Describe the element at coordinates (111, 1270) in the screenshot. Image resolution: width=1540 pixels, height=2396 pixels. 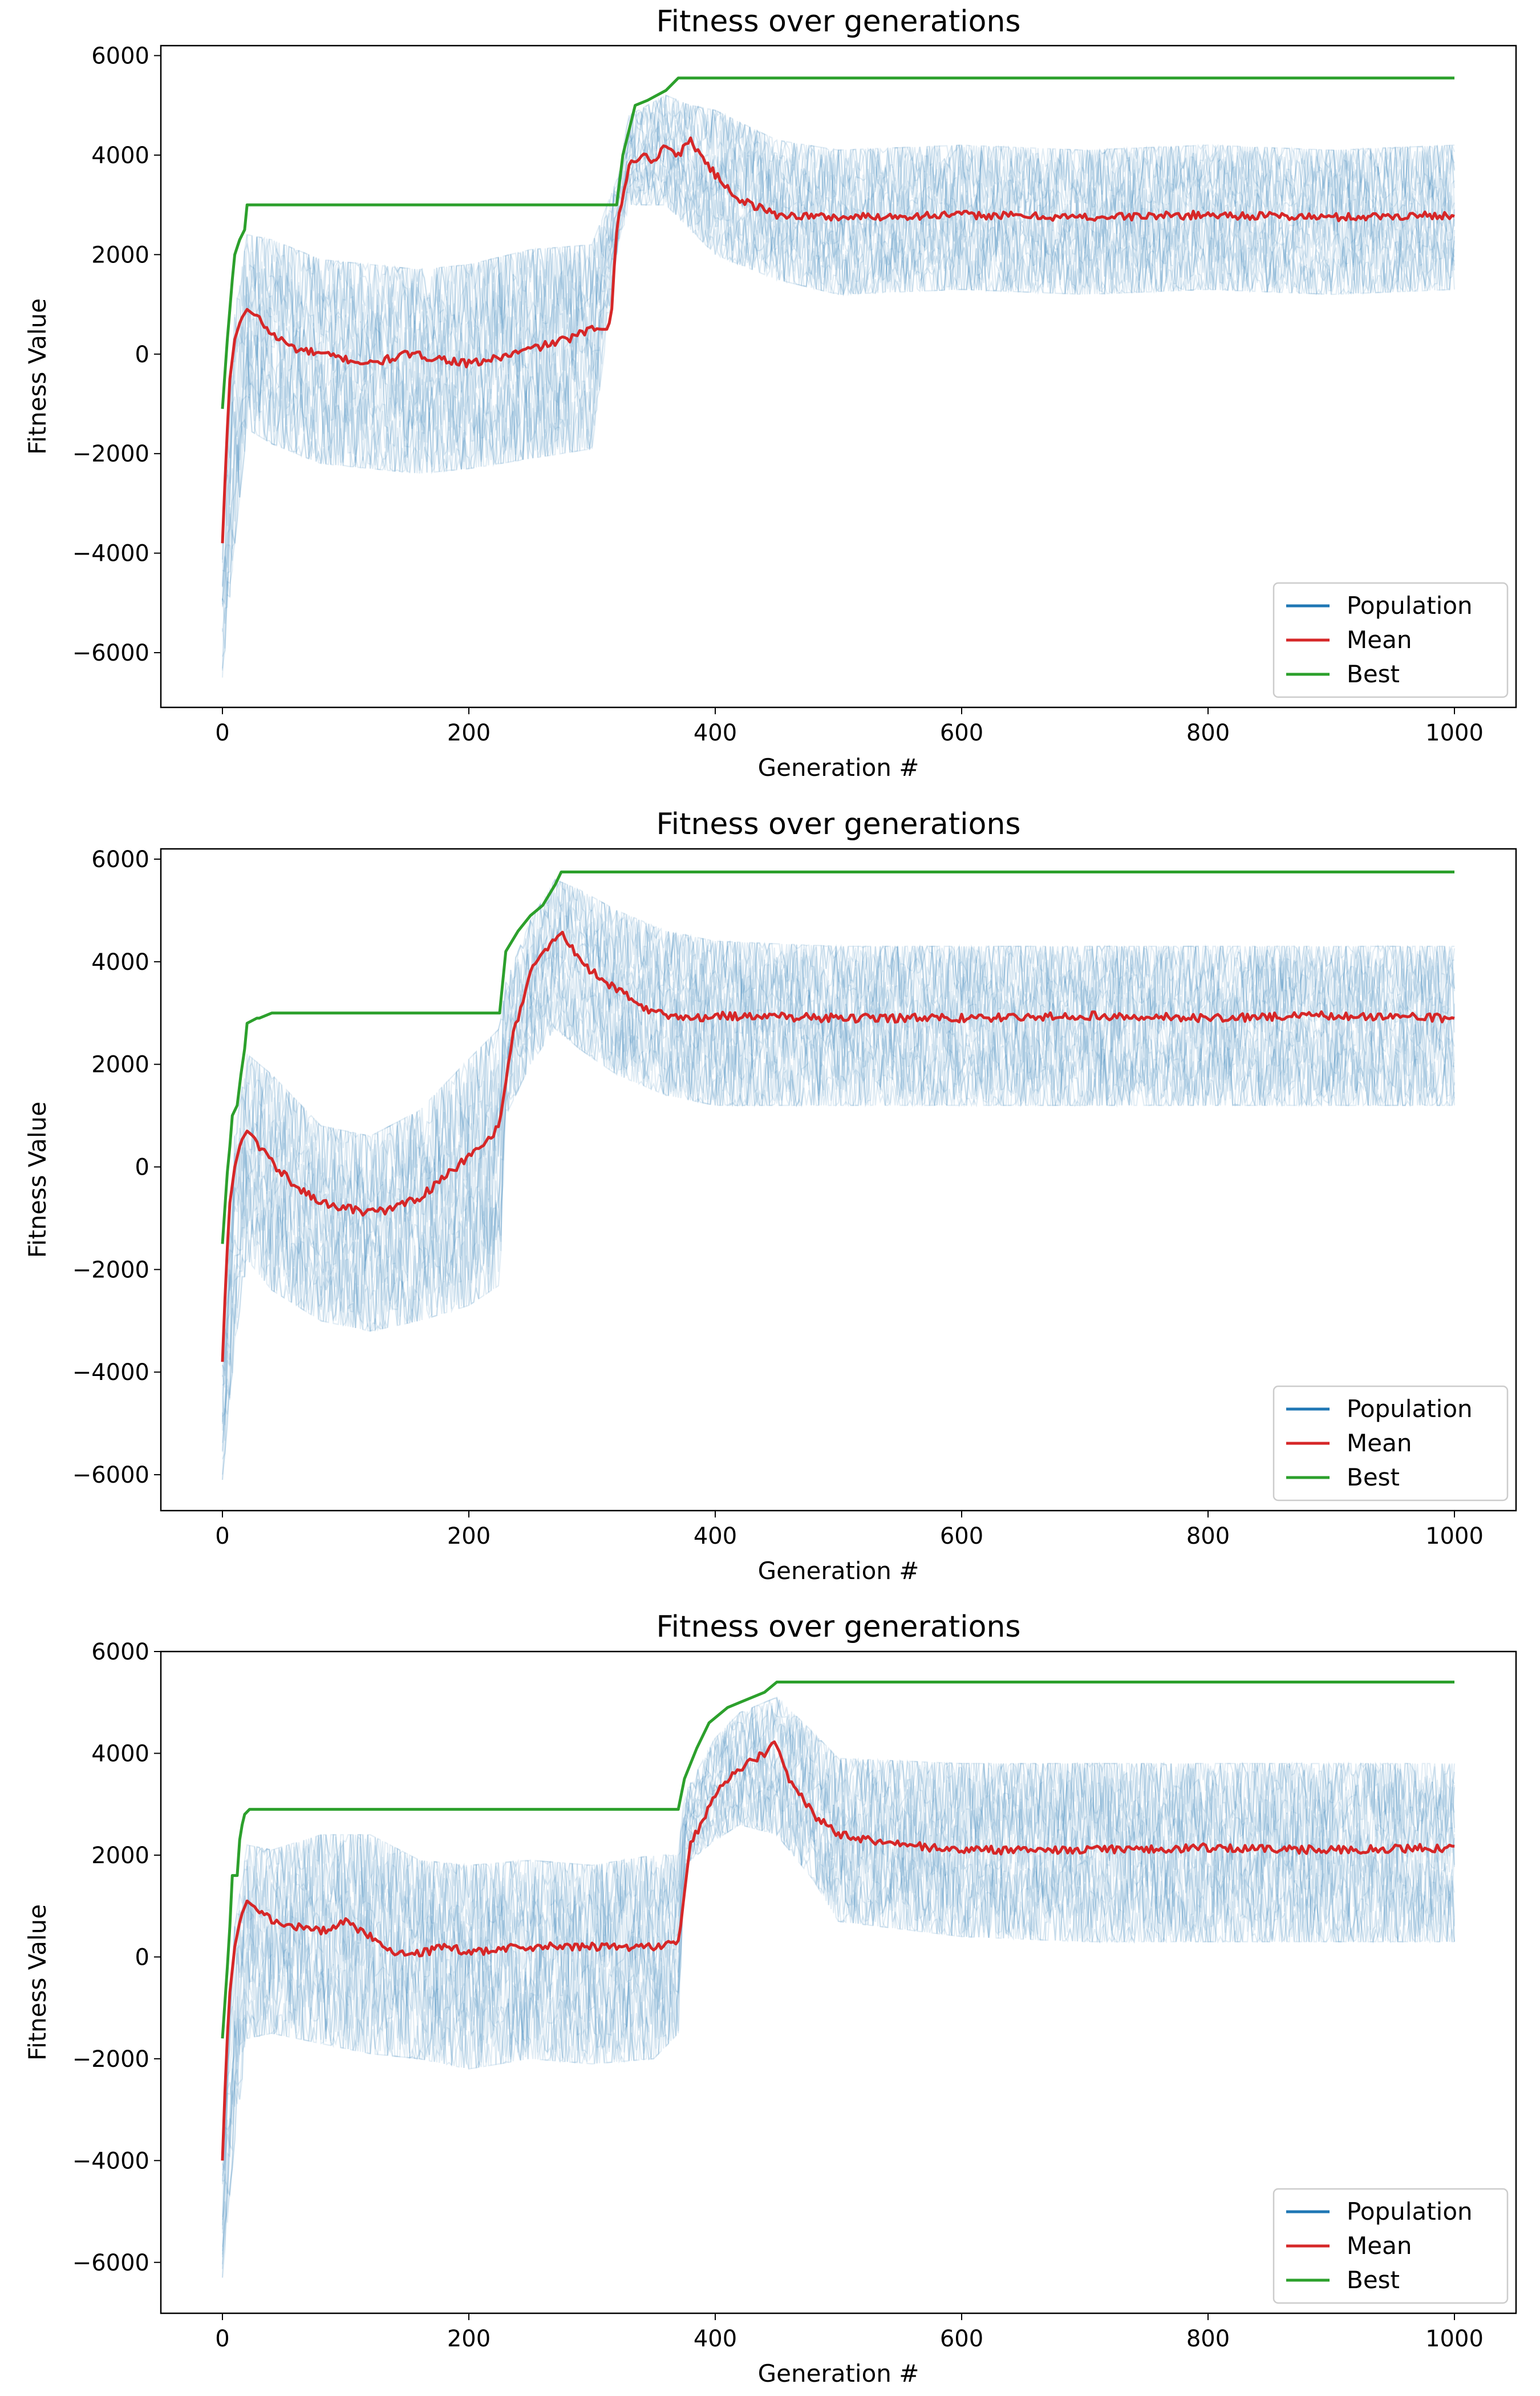
I see `y-tick-label: −2000` at that location.